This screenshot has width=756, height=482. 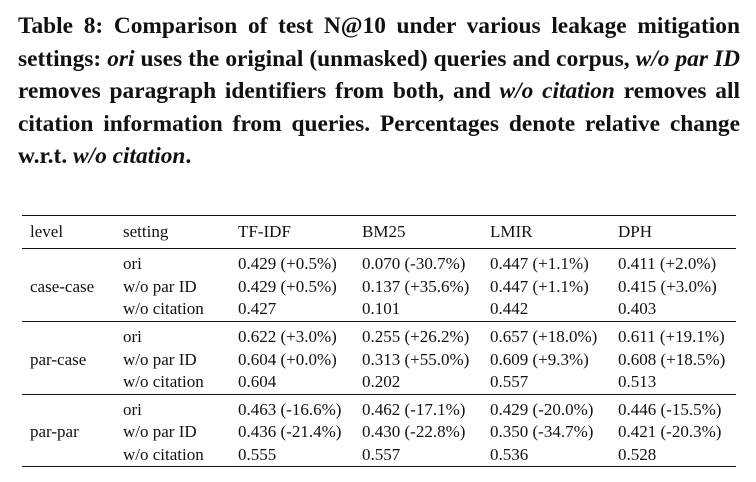 What do you see at coordinates (58, 359) in the screenshot?
I see `level-cell: par-case` at bounding box center [58, 359].